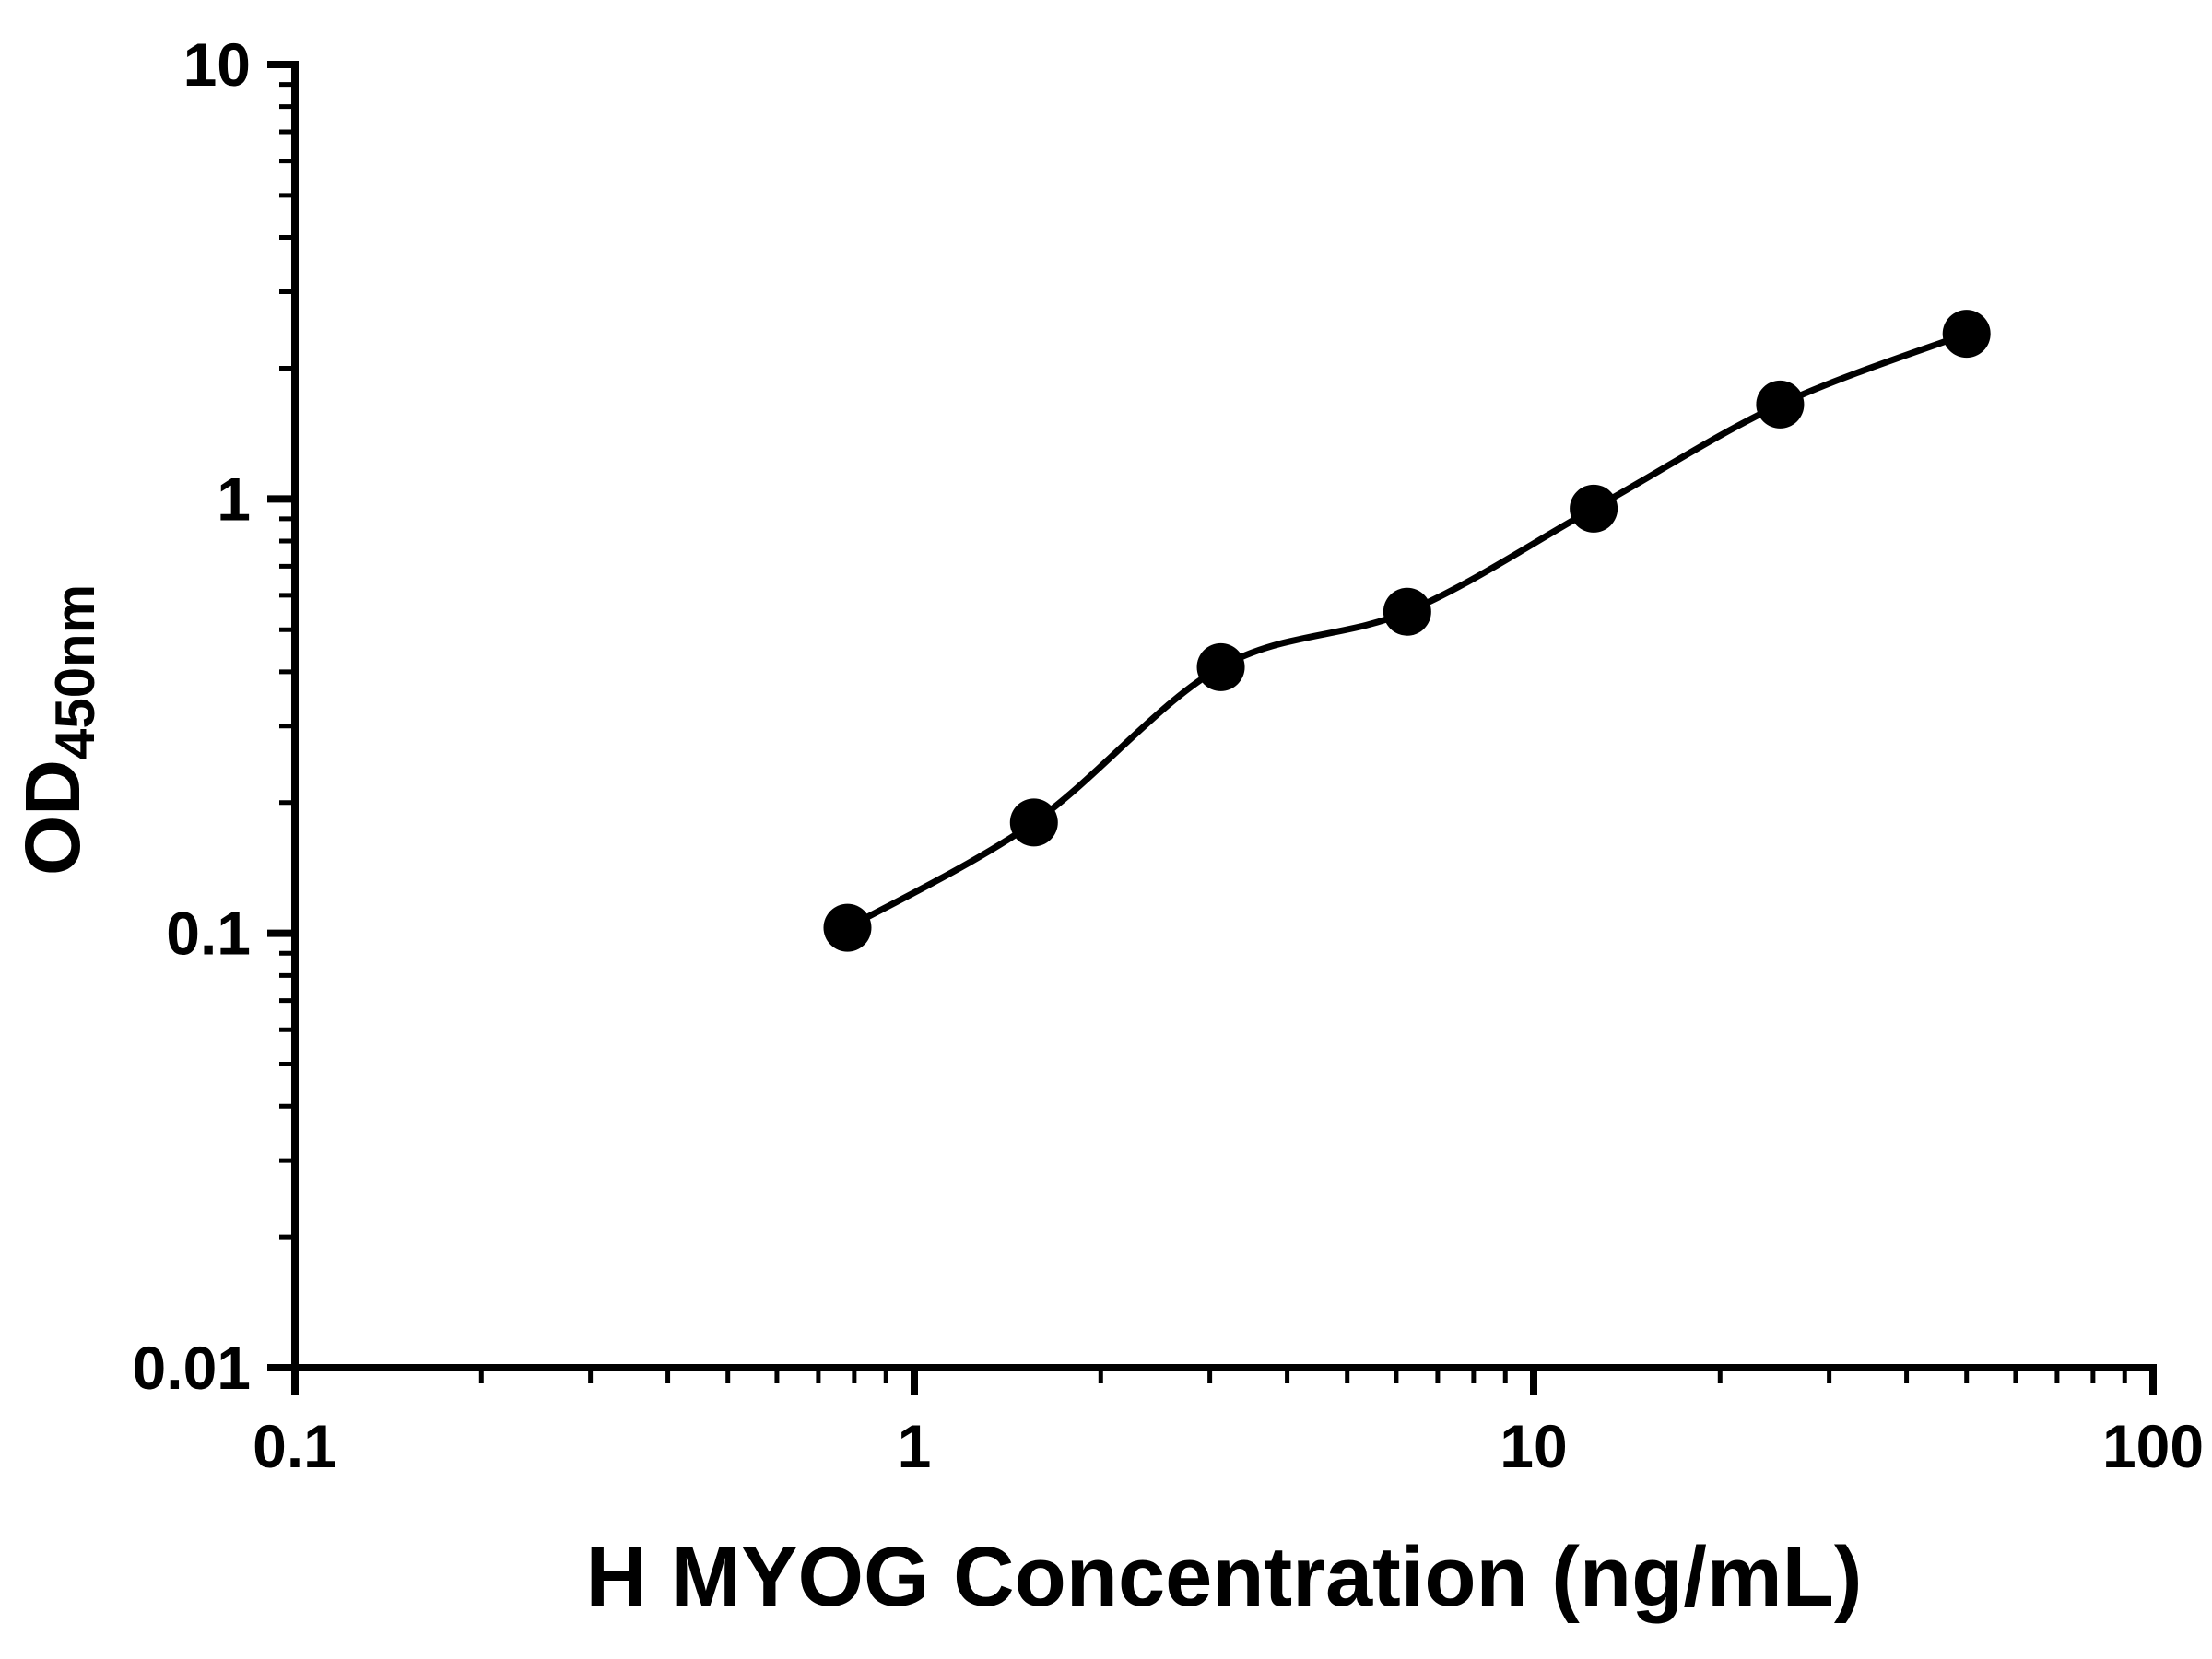 The width and height of the screenshot is (2212, 1659). What do you see at coordinates (52, 817) in the screenshot?
I see `y-axis-title-main: OD` at bounding box center [52, 817].